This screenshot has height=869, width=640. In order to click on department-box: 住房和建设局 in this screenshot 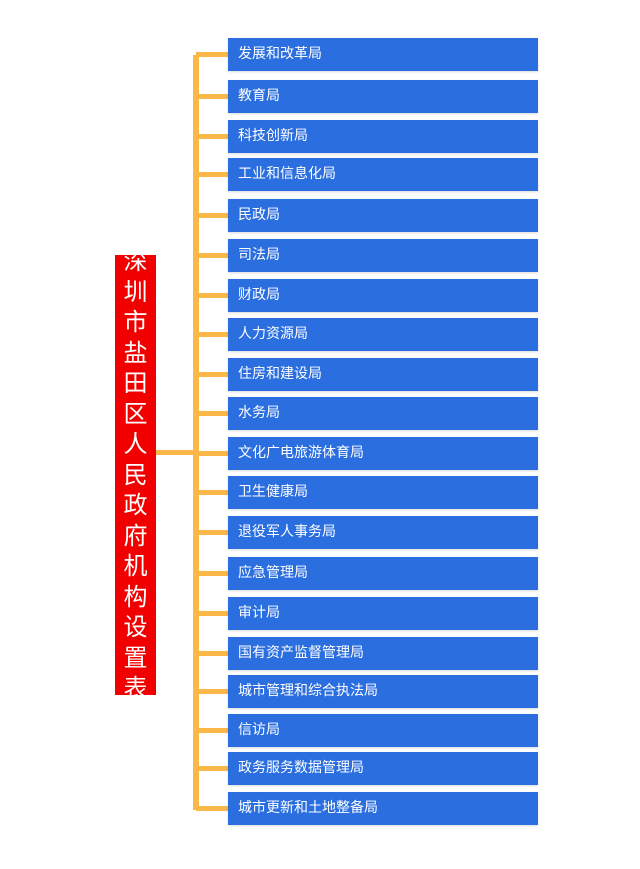, I will do `click(383, 374)`.